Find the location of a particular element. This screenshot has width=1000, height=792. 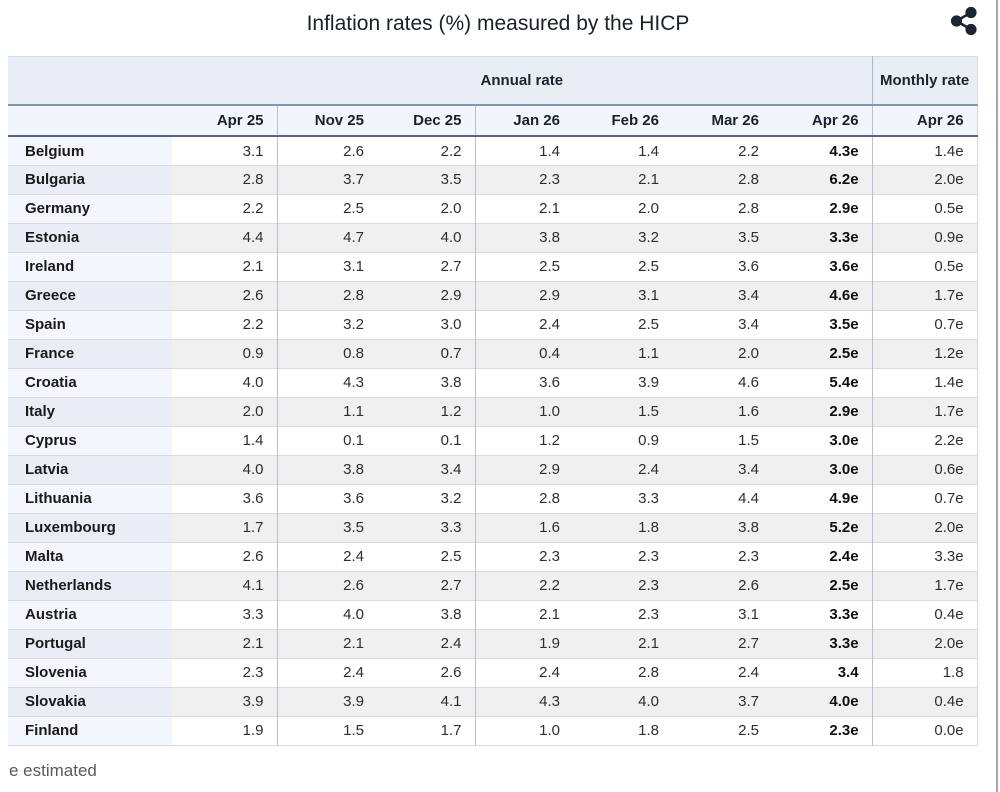

column-header: Apr 25 is located at coordinates (225, 121).